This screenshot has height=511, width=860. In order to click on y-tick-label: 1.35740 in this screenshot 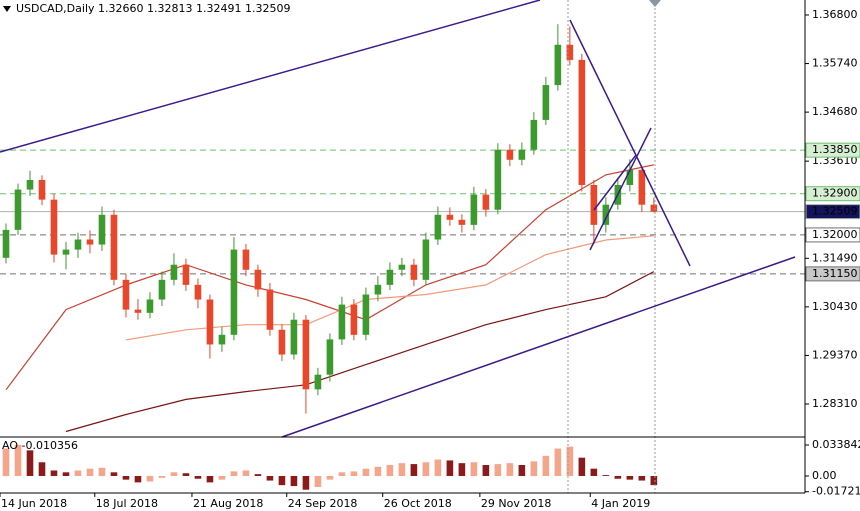, I will do `click(835, 63)`.